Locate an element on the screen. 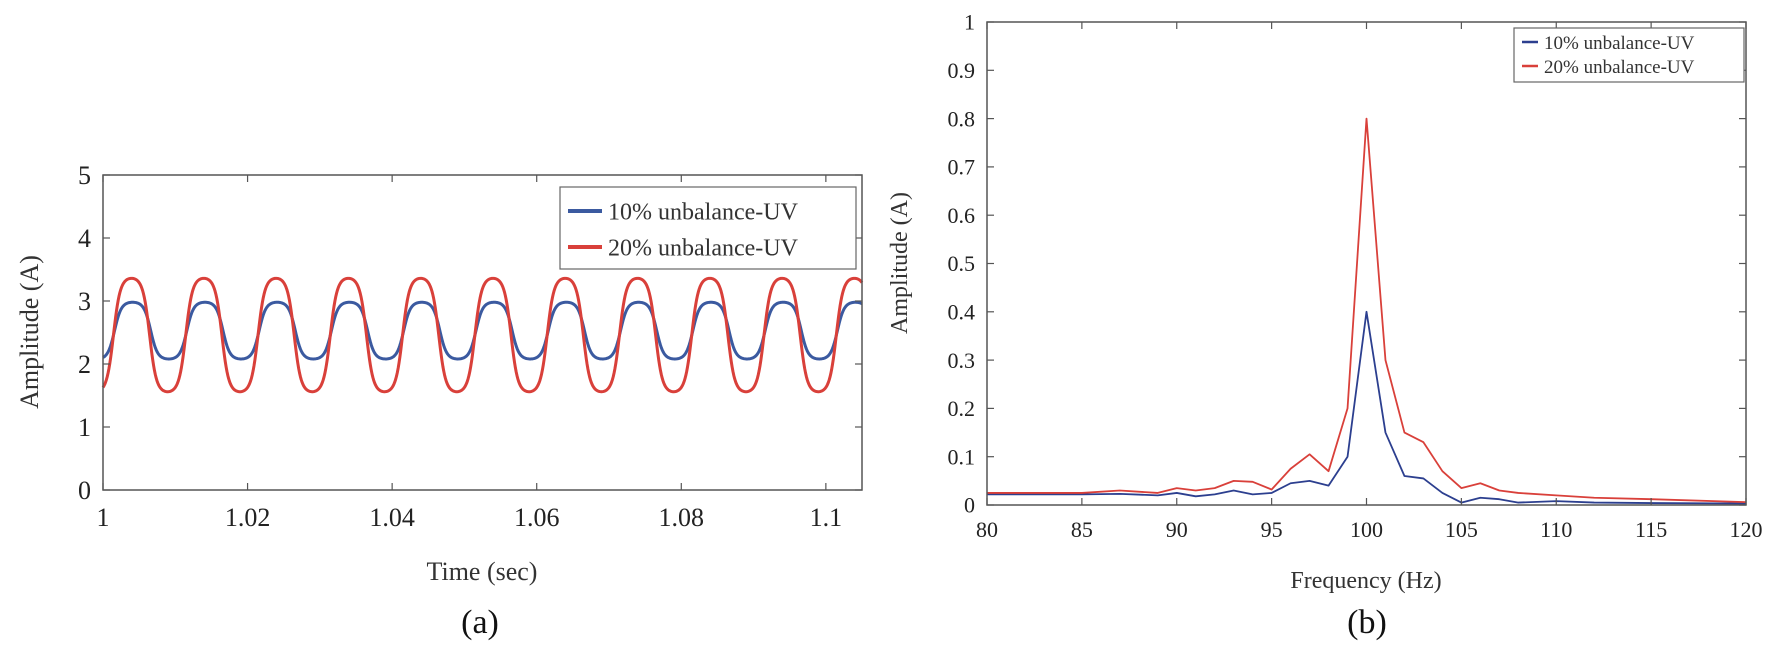 The height and width of the screenshot is (653, 1774). chart-b-ytick-label: 1 is located at coordinates (969, 22).